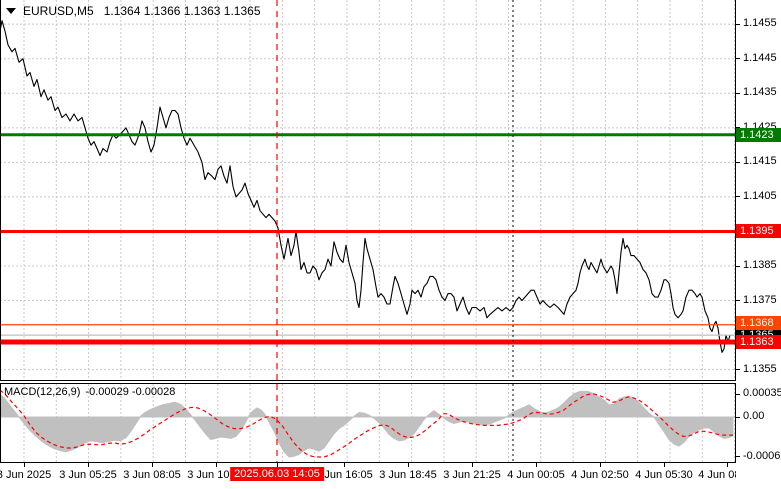  Describe the element at coordinates (760, 299) in the screenshot. I see `price-axis-label: 1.1375` at that location.